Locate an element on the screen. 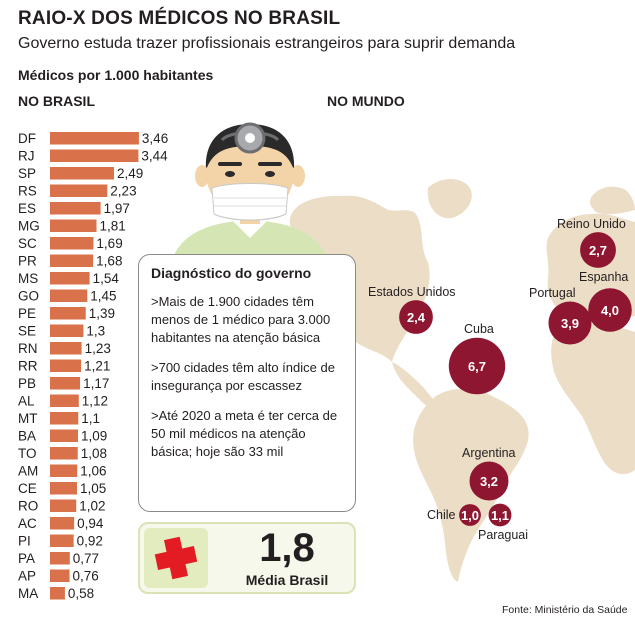 Image resolution: width=635 pixels, height=621 pixels. value-label-rj: 3,44 is located at coordinates (154, 156).